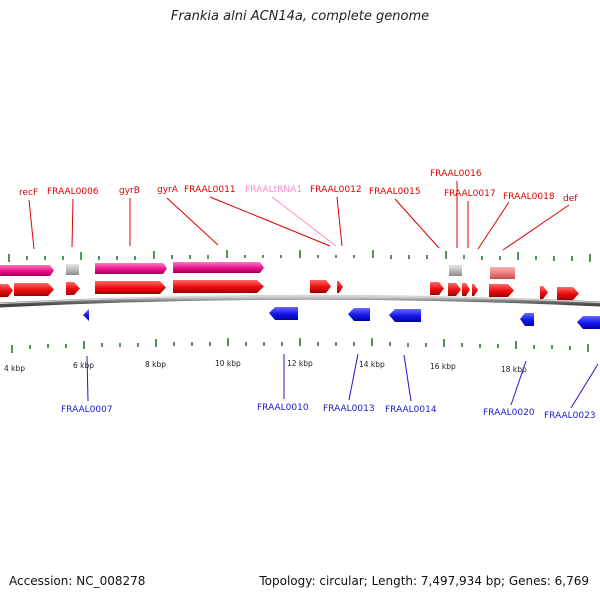  What do you see at coordinates (210, 190) in the screenshot?
I see `gene-label-FRAAL0011: FRAAL0011` at bounding box center [210, 190].